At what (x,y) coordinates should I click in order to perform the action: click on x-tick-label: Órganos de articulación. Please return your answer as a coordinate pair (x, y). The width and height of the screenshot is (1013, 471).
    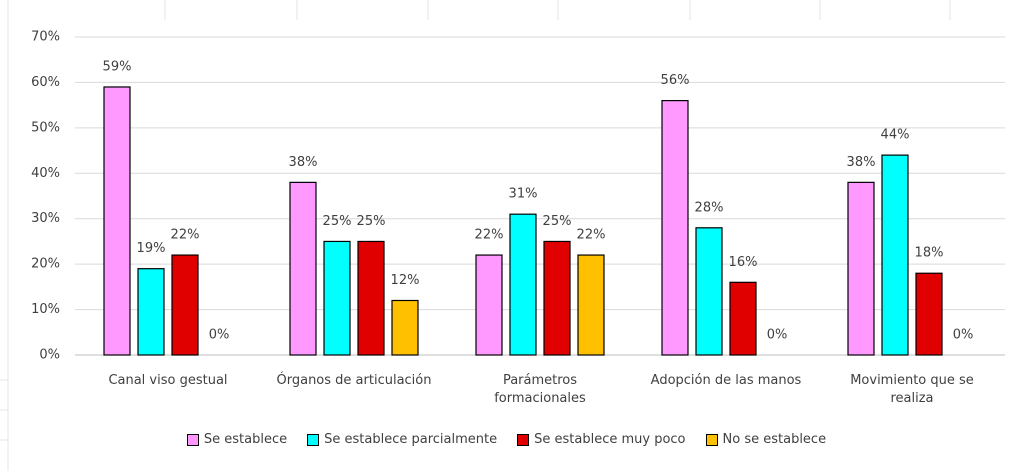
    Looking at the image, I should click on (354, 380).